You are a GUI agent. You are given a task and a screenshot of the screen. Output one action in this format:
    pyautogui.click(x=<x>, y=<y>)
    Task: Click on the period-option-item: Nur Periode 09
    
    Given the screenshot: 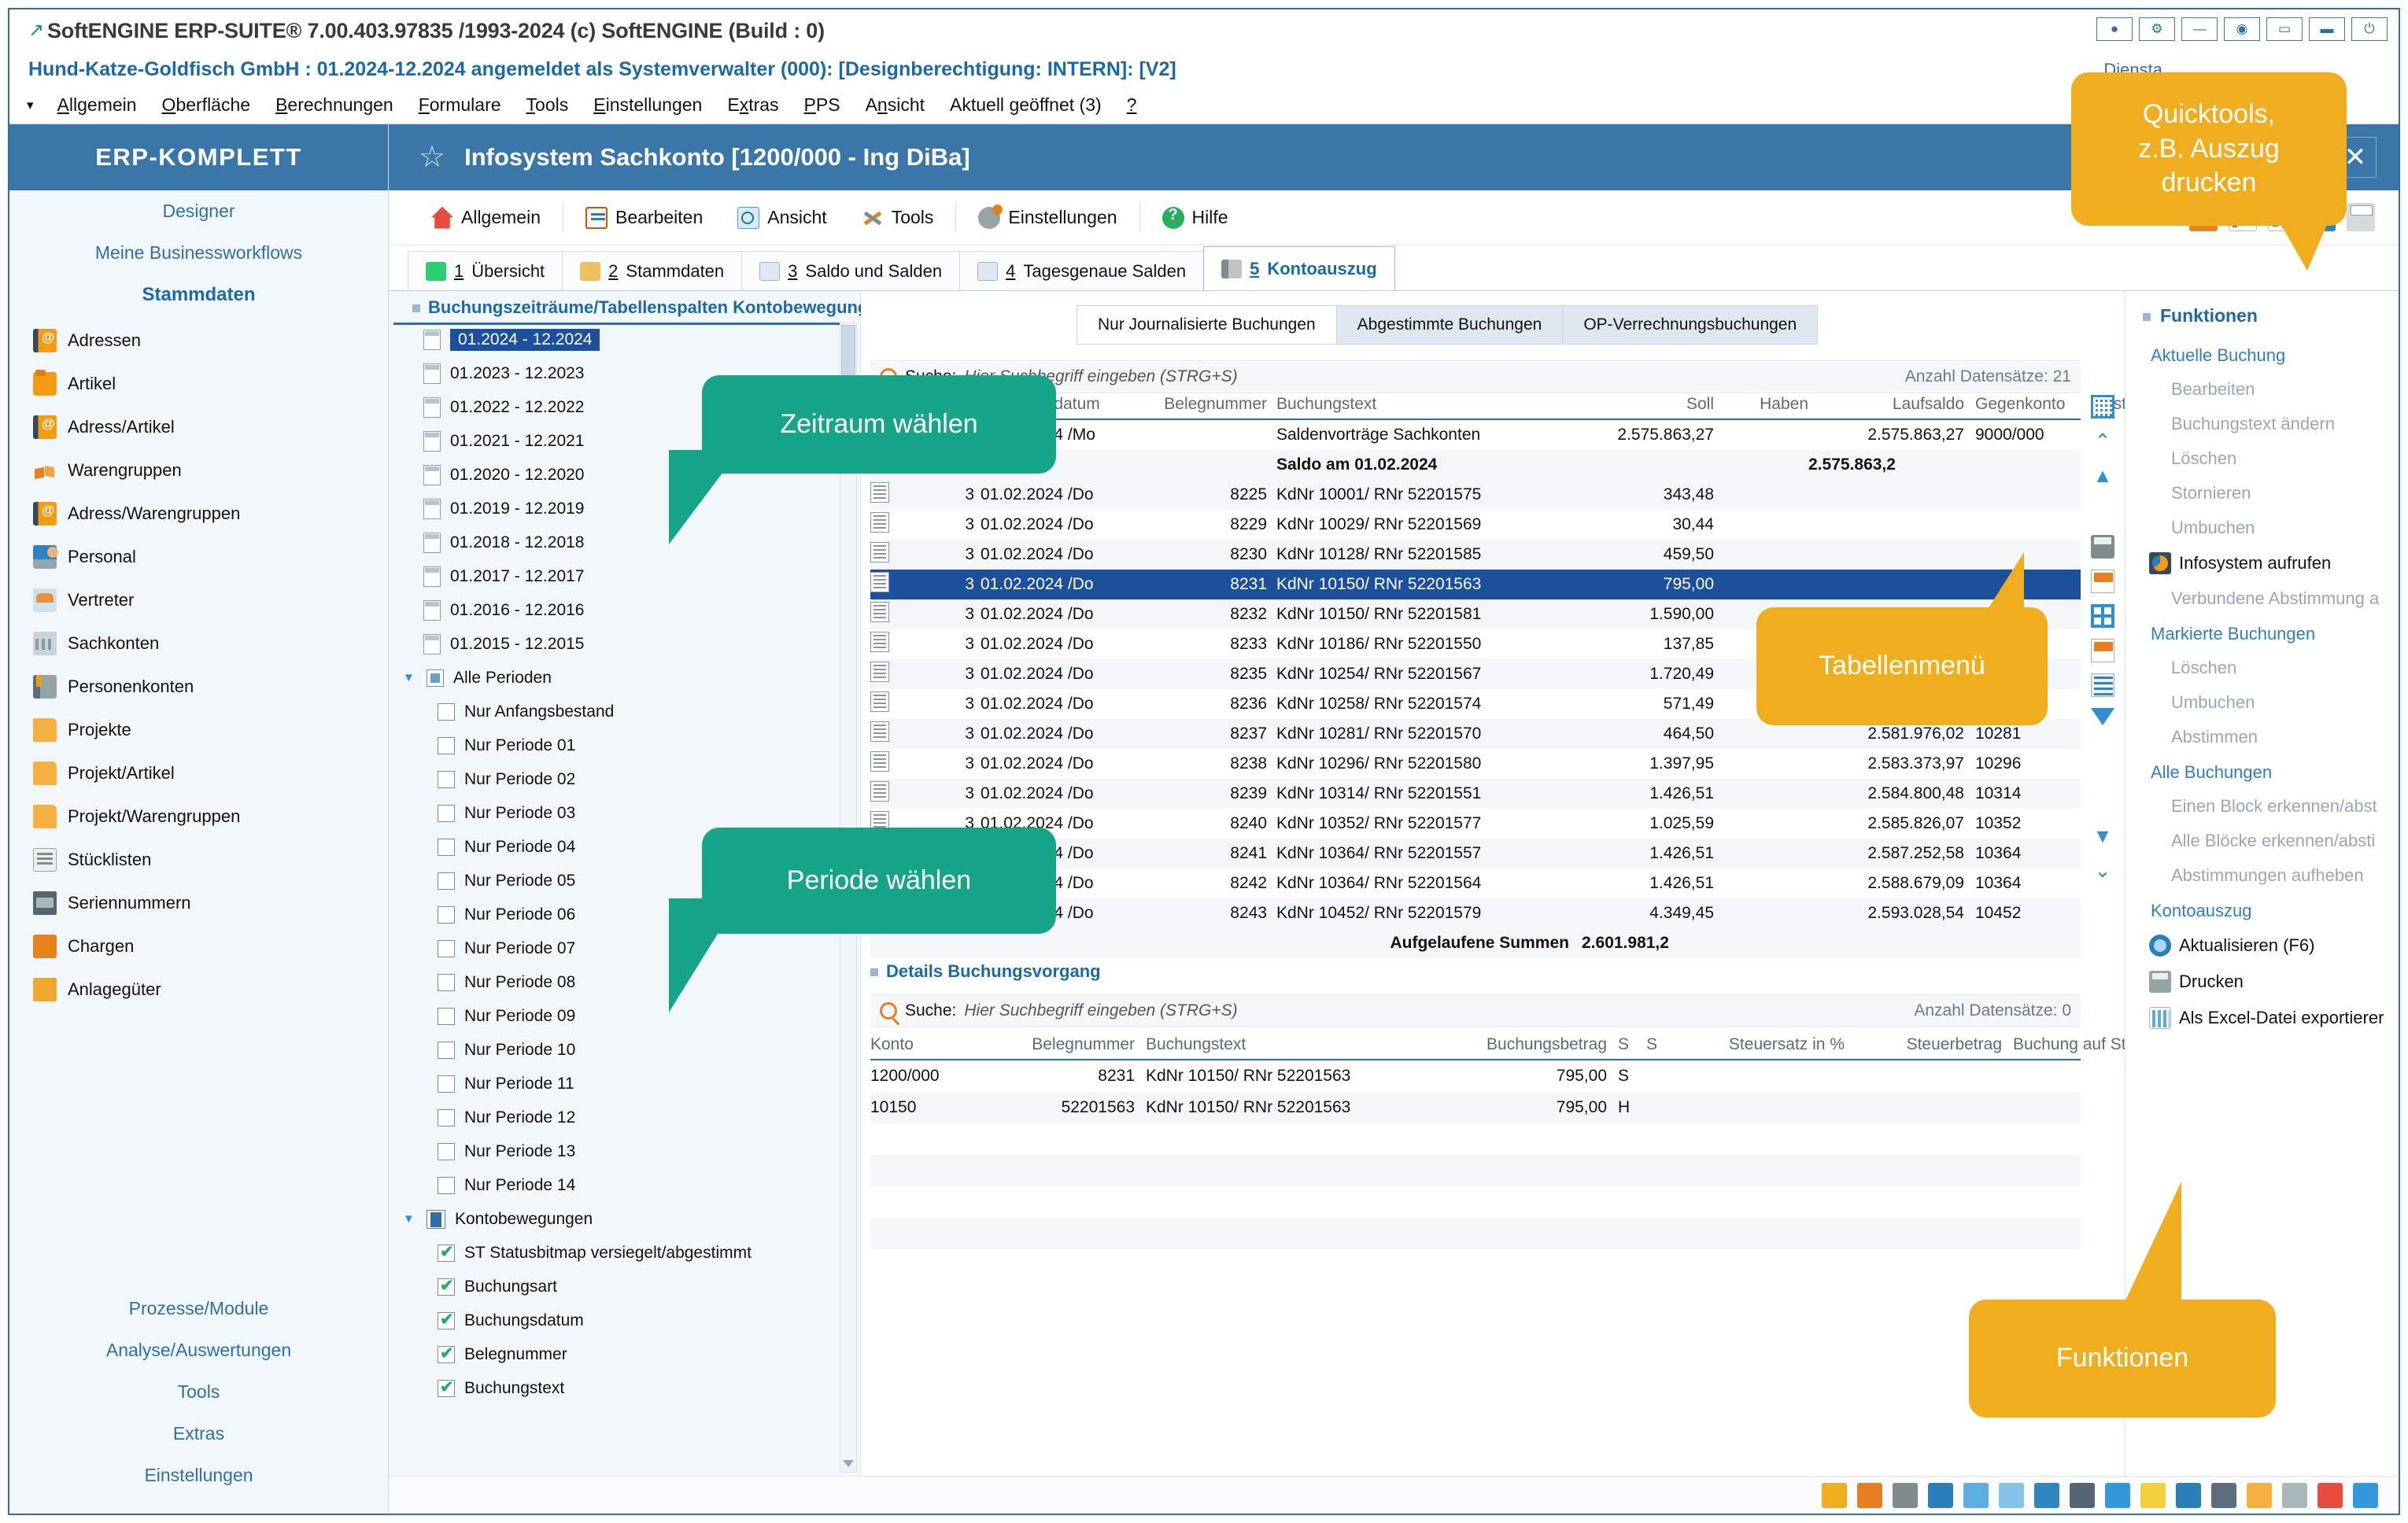 What is the action you would take?
    pyautogui.click(x=624, y=1016)
    